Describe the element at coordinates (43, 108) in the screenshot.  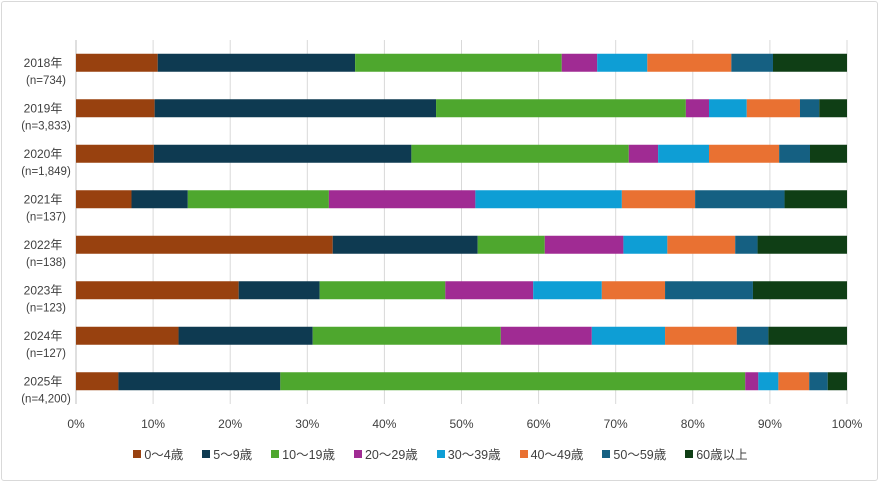
I see `category-year-label: 2019年` at that location.